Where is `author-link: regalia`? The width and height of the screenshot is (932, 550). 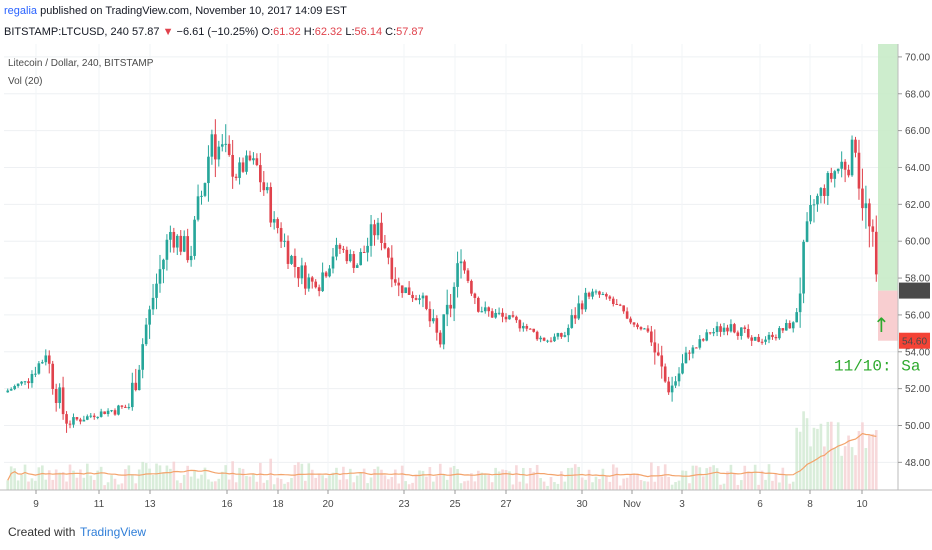
author-link: regalia is located at coordinates (21, 11).